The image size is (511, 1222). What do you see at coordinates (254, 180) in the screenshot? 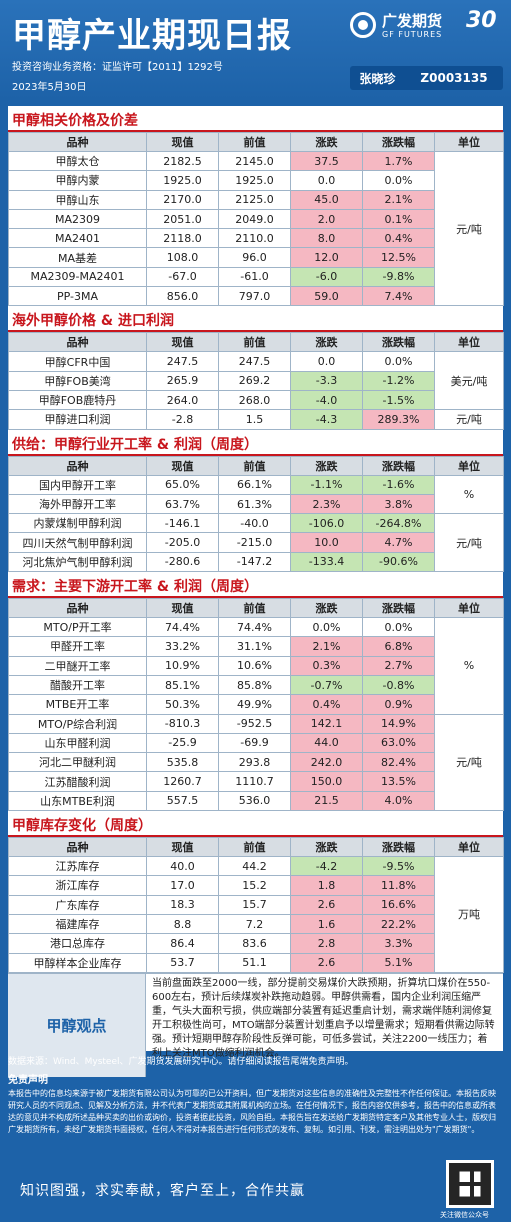
I see `previous-value: 1925.0` at bounding box center [254, 180].